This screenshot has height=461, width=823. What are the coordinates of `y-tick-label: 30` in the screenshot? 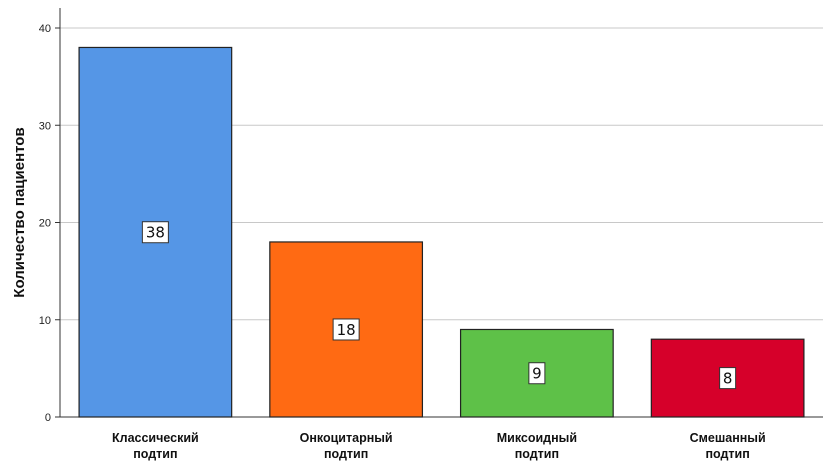 It's located at (45, 126).